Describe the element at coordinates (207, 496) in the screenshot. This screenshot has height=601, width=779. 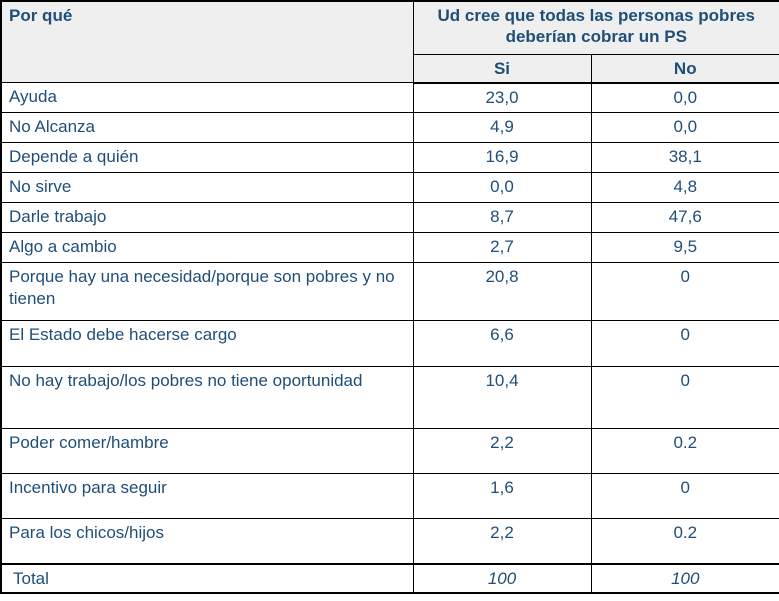
I see `row-label: Incentivo para seguir` at that location.